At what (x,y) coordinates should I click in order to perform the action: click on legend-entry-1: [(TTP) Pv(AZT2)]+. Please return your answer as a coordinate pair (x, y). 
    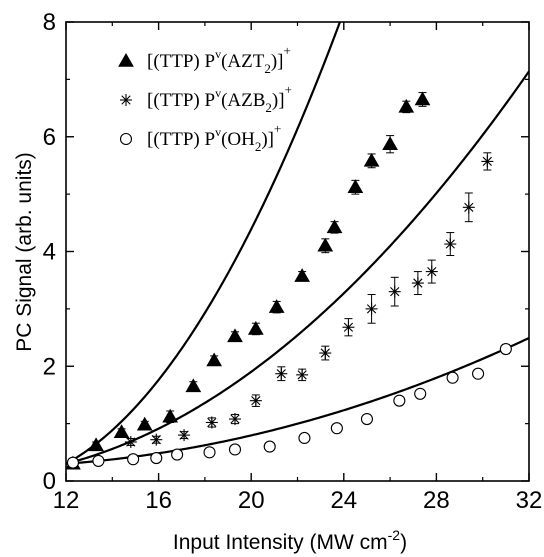
    Looking at the image, I should click on (204, 59).